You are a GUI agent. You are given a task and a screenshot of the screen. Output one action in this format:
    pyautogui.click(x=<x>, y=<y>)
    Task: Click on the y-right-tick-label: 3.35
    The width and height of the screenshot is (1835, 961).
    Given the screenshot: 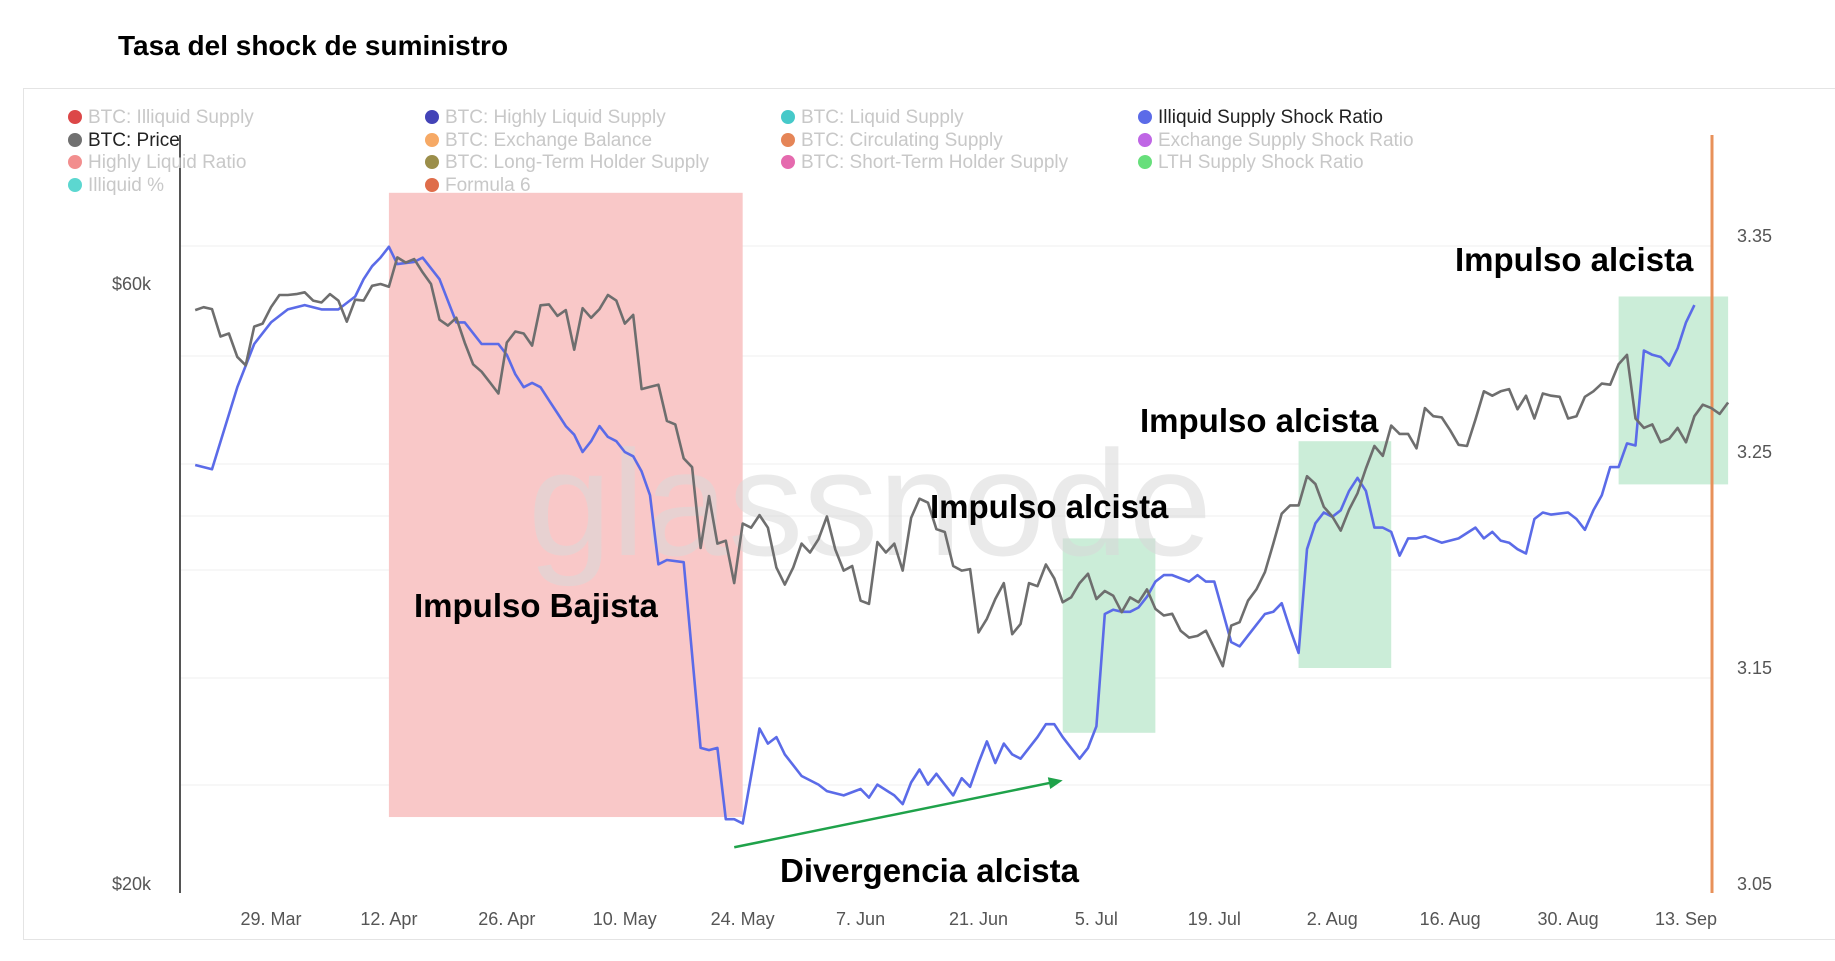 What is the action you would take?
    pyautogui.click(x=1754, y=236)
    